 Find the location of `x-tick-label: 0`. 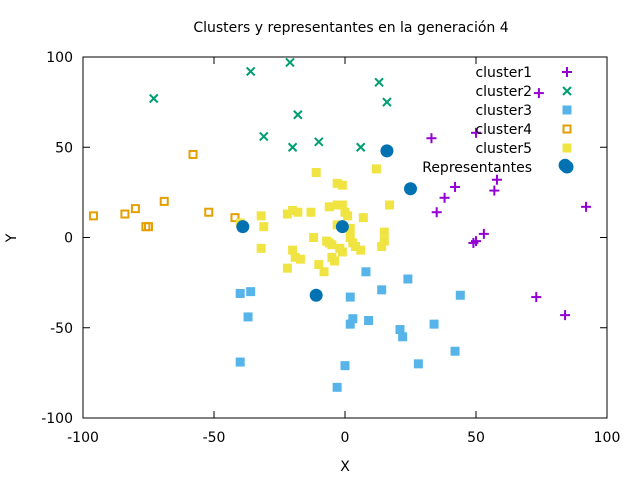

x-tick-label: 0 is located at coordinates (345, 438).